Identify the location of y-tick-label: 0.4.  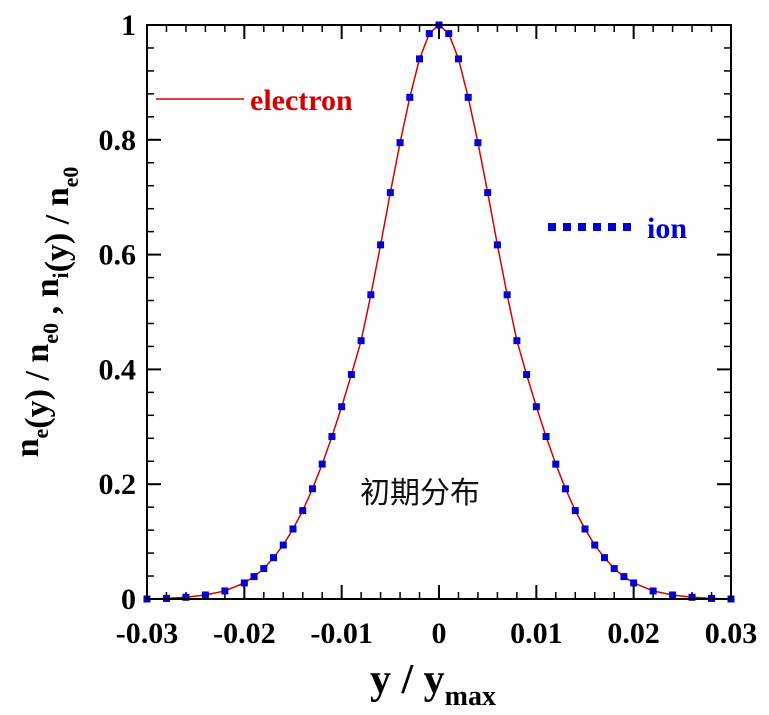
(118, 369).